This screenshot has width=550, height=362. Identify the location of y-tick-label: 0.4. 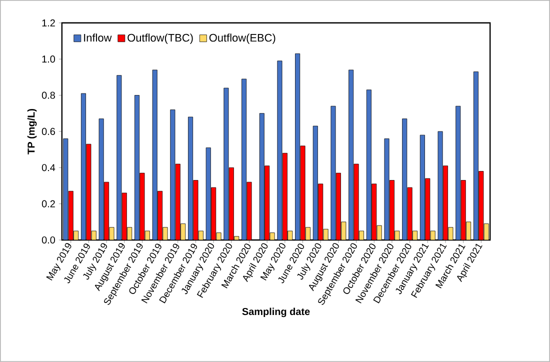
(49, 168).